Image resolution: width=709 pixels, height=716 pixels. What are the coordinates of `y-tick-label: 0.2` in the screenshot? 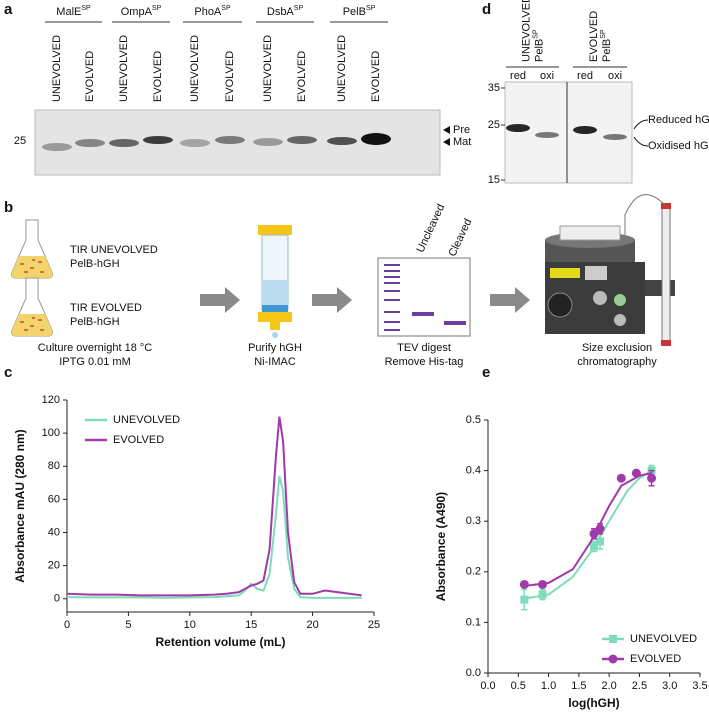 It's located at (473, 572).